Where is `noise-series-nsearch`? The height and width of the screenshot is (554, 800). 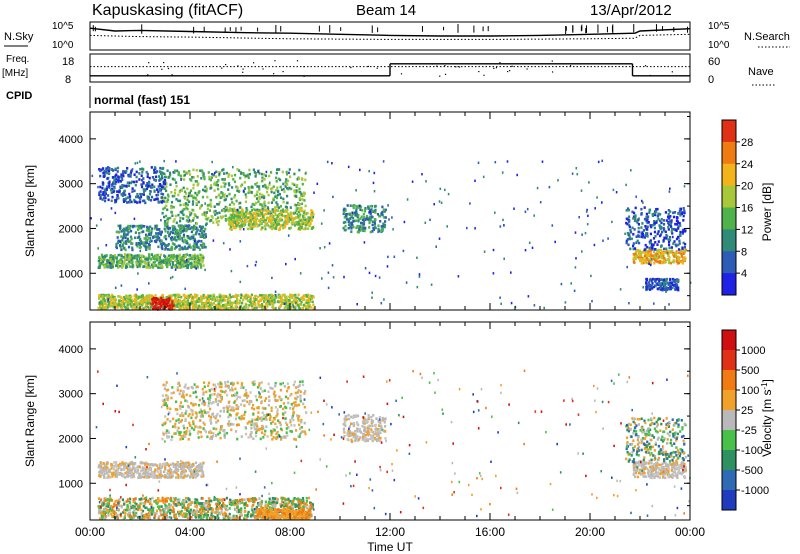
noise-series-nsearch is located at coordinates (390, 36).